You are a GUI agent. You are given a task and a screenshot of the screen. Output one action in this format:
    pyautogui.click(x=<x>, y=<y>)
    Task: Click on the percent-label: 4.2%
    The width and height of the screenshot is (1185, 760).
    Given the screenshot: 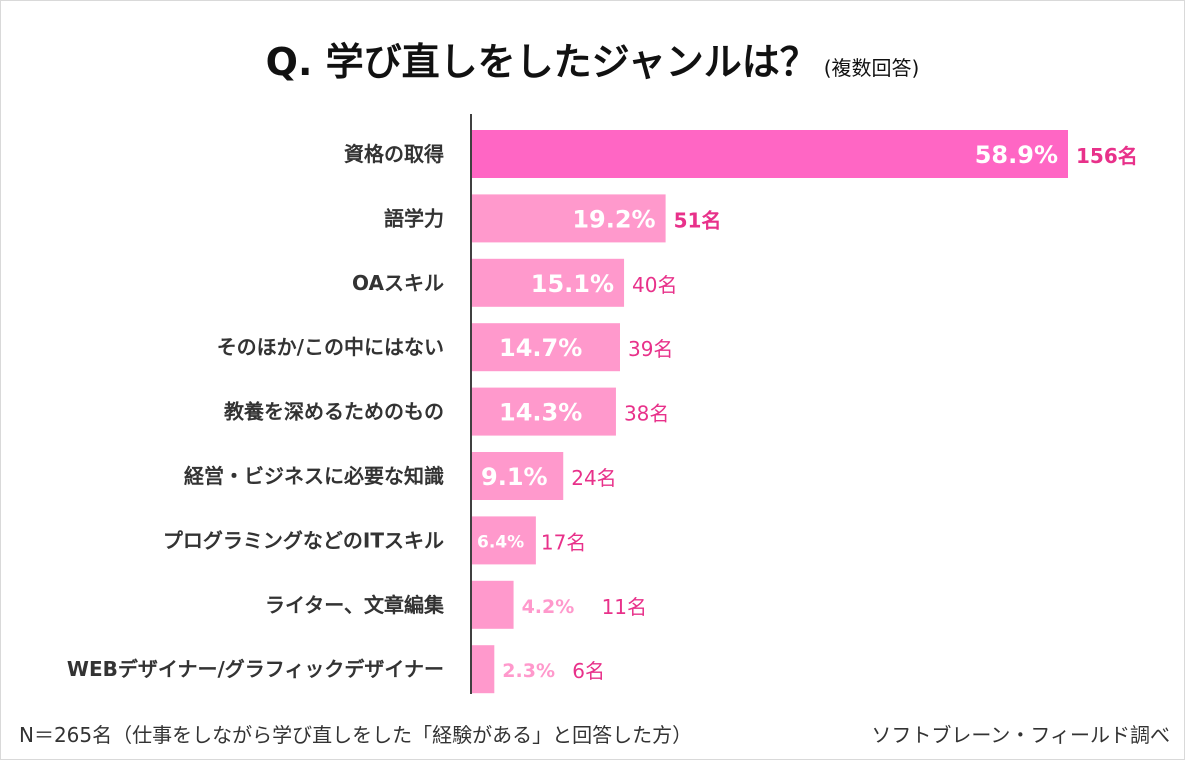 What is the action you would take?
    pyautogui.click(x=548, y=607)
    